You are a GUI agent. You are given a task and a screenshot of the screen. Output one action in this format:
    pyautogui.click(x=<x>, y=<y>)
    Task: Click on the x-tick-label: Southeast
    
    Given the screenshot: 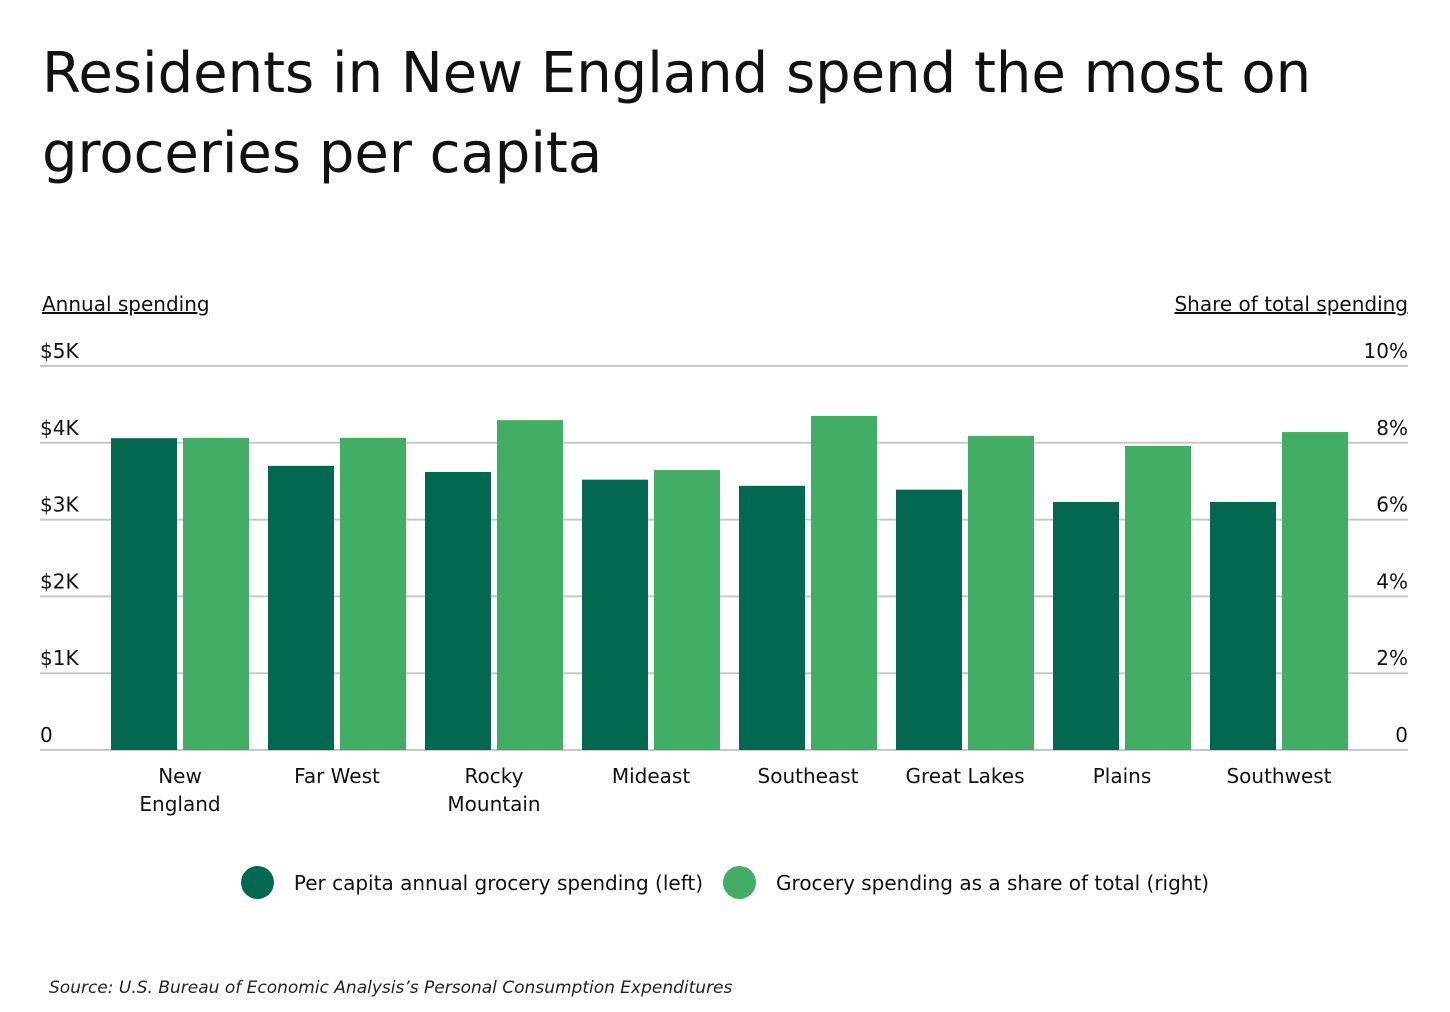 What is the action you would take?
    pyautogui.click(x=808, y=776)
    